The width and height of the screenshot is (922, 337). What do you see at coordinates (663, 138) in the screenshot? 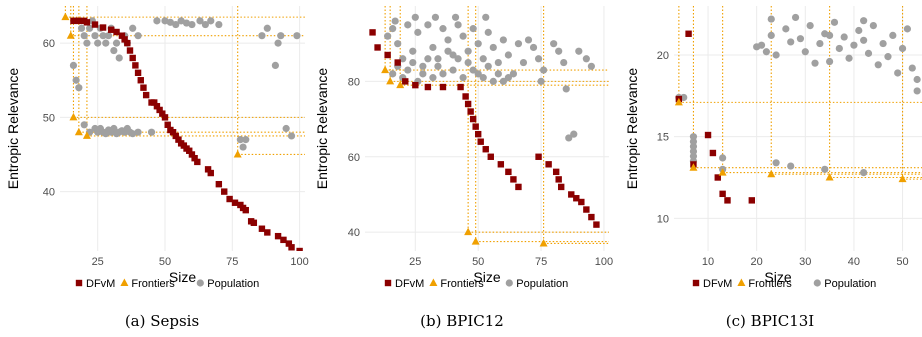
I see `y-tick-label: 15` at bounding box center [663, 138].